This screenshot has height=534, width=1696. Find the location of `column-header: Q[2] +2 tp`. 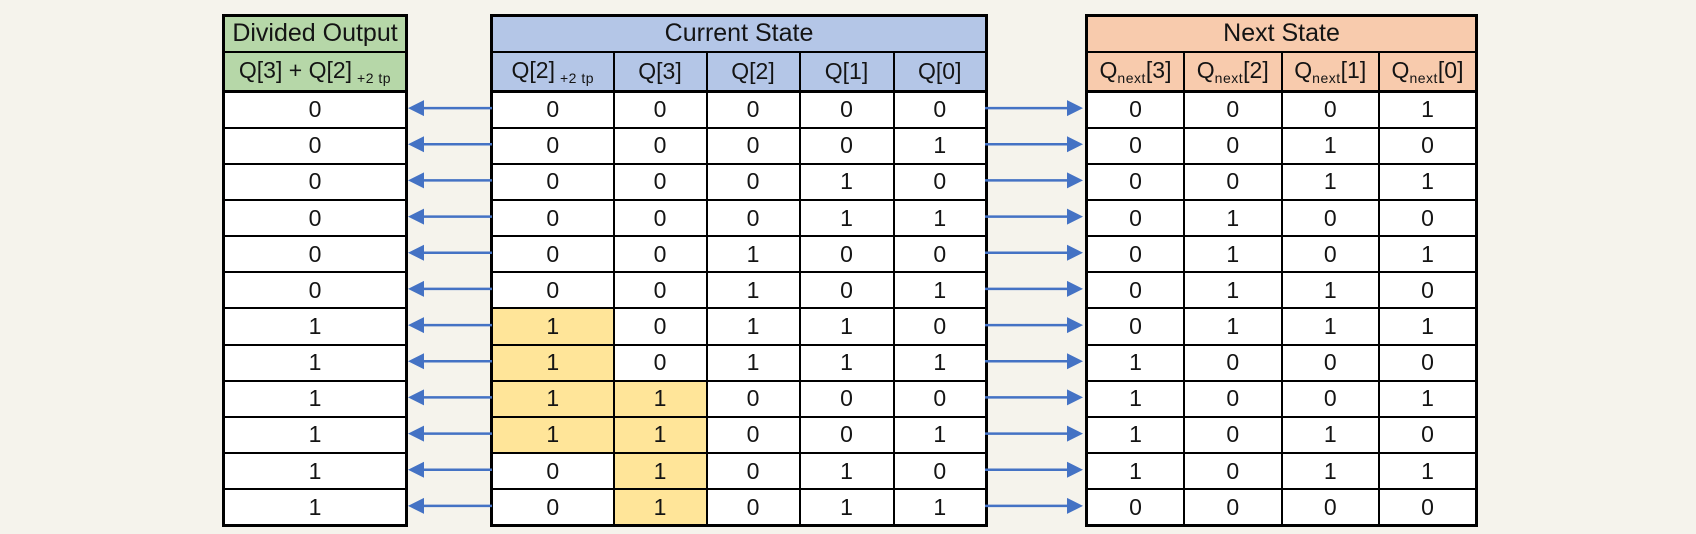

column-header: Q[2] +2 tp is located at coordinates (552, 71).